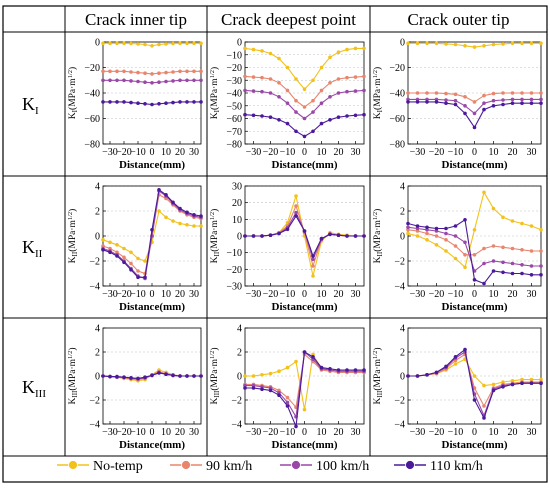 Image resolution: width=550 pixels, height=490 pixels. I want to click on x-tick-label: 0, so click(304, 294).